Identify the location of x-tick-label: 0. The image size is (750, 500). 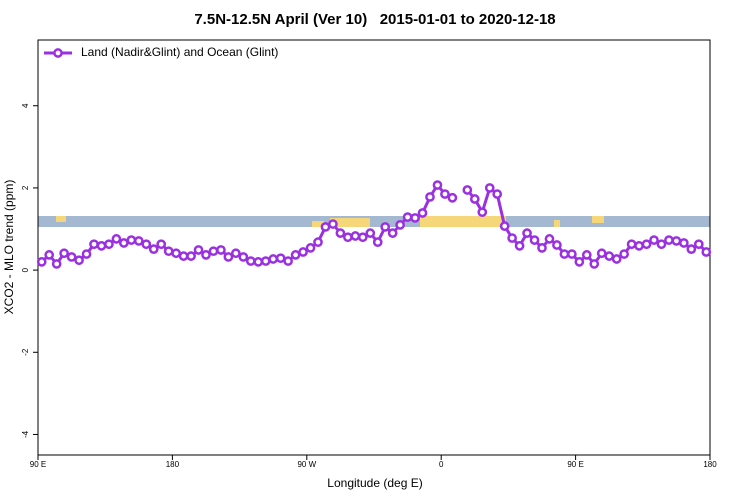
(441, 464).